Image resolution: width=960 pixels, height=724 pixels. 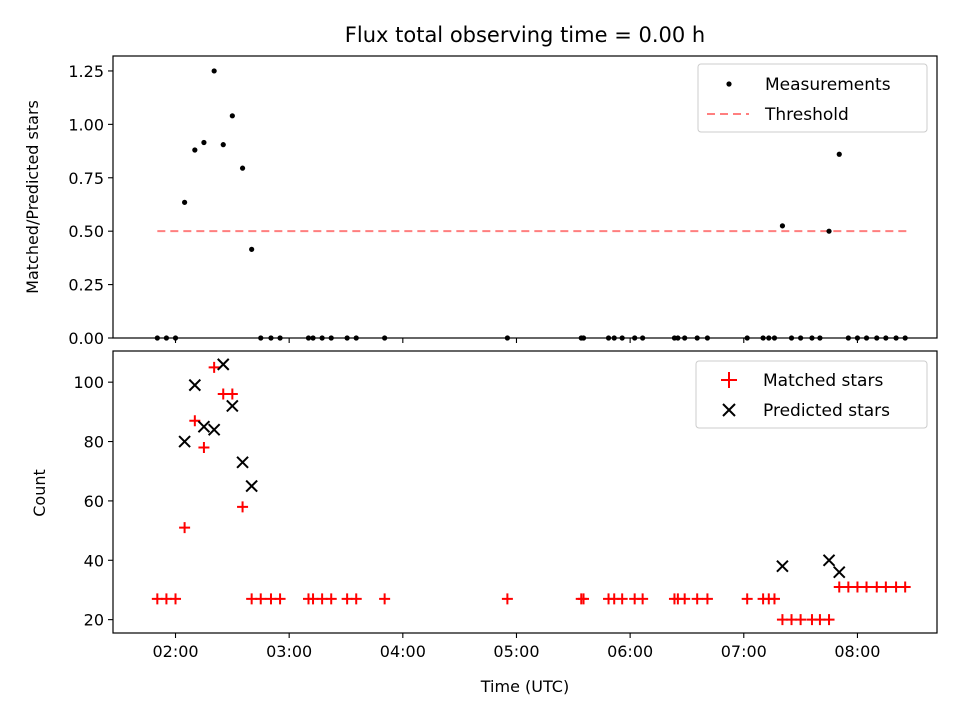 I want to click on x-tick-label: 05:00, so click(x=516, y=651).